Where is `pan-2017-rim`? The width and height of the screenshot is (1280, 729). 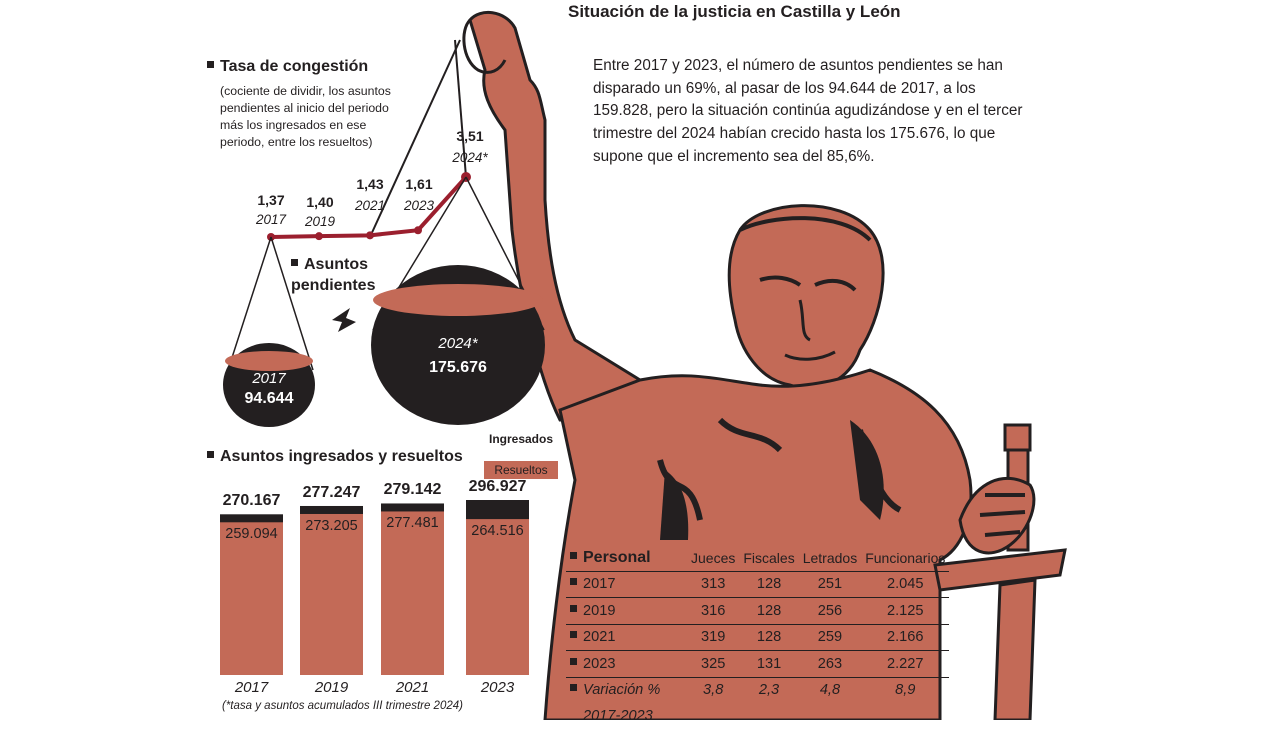 pan-2017-rim is located at coordinates (269, 361).